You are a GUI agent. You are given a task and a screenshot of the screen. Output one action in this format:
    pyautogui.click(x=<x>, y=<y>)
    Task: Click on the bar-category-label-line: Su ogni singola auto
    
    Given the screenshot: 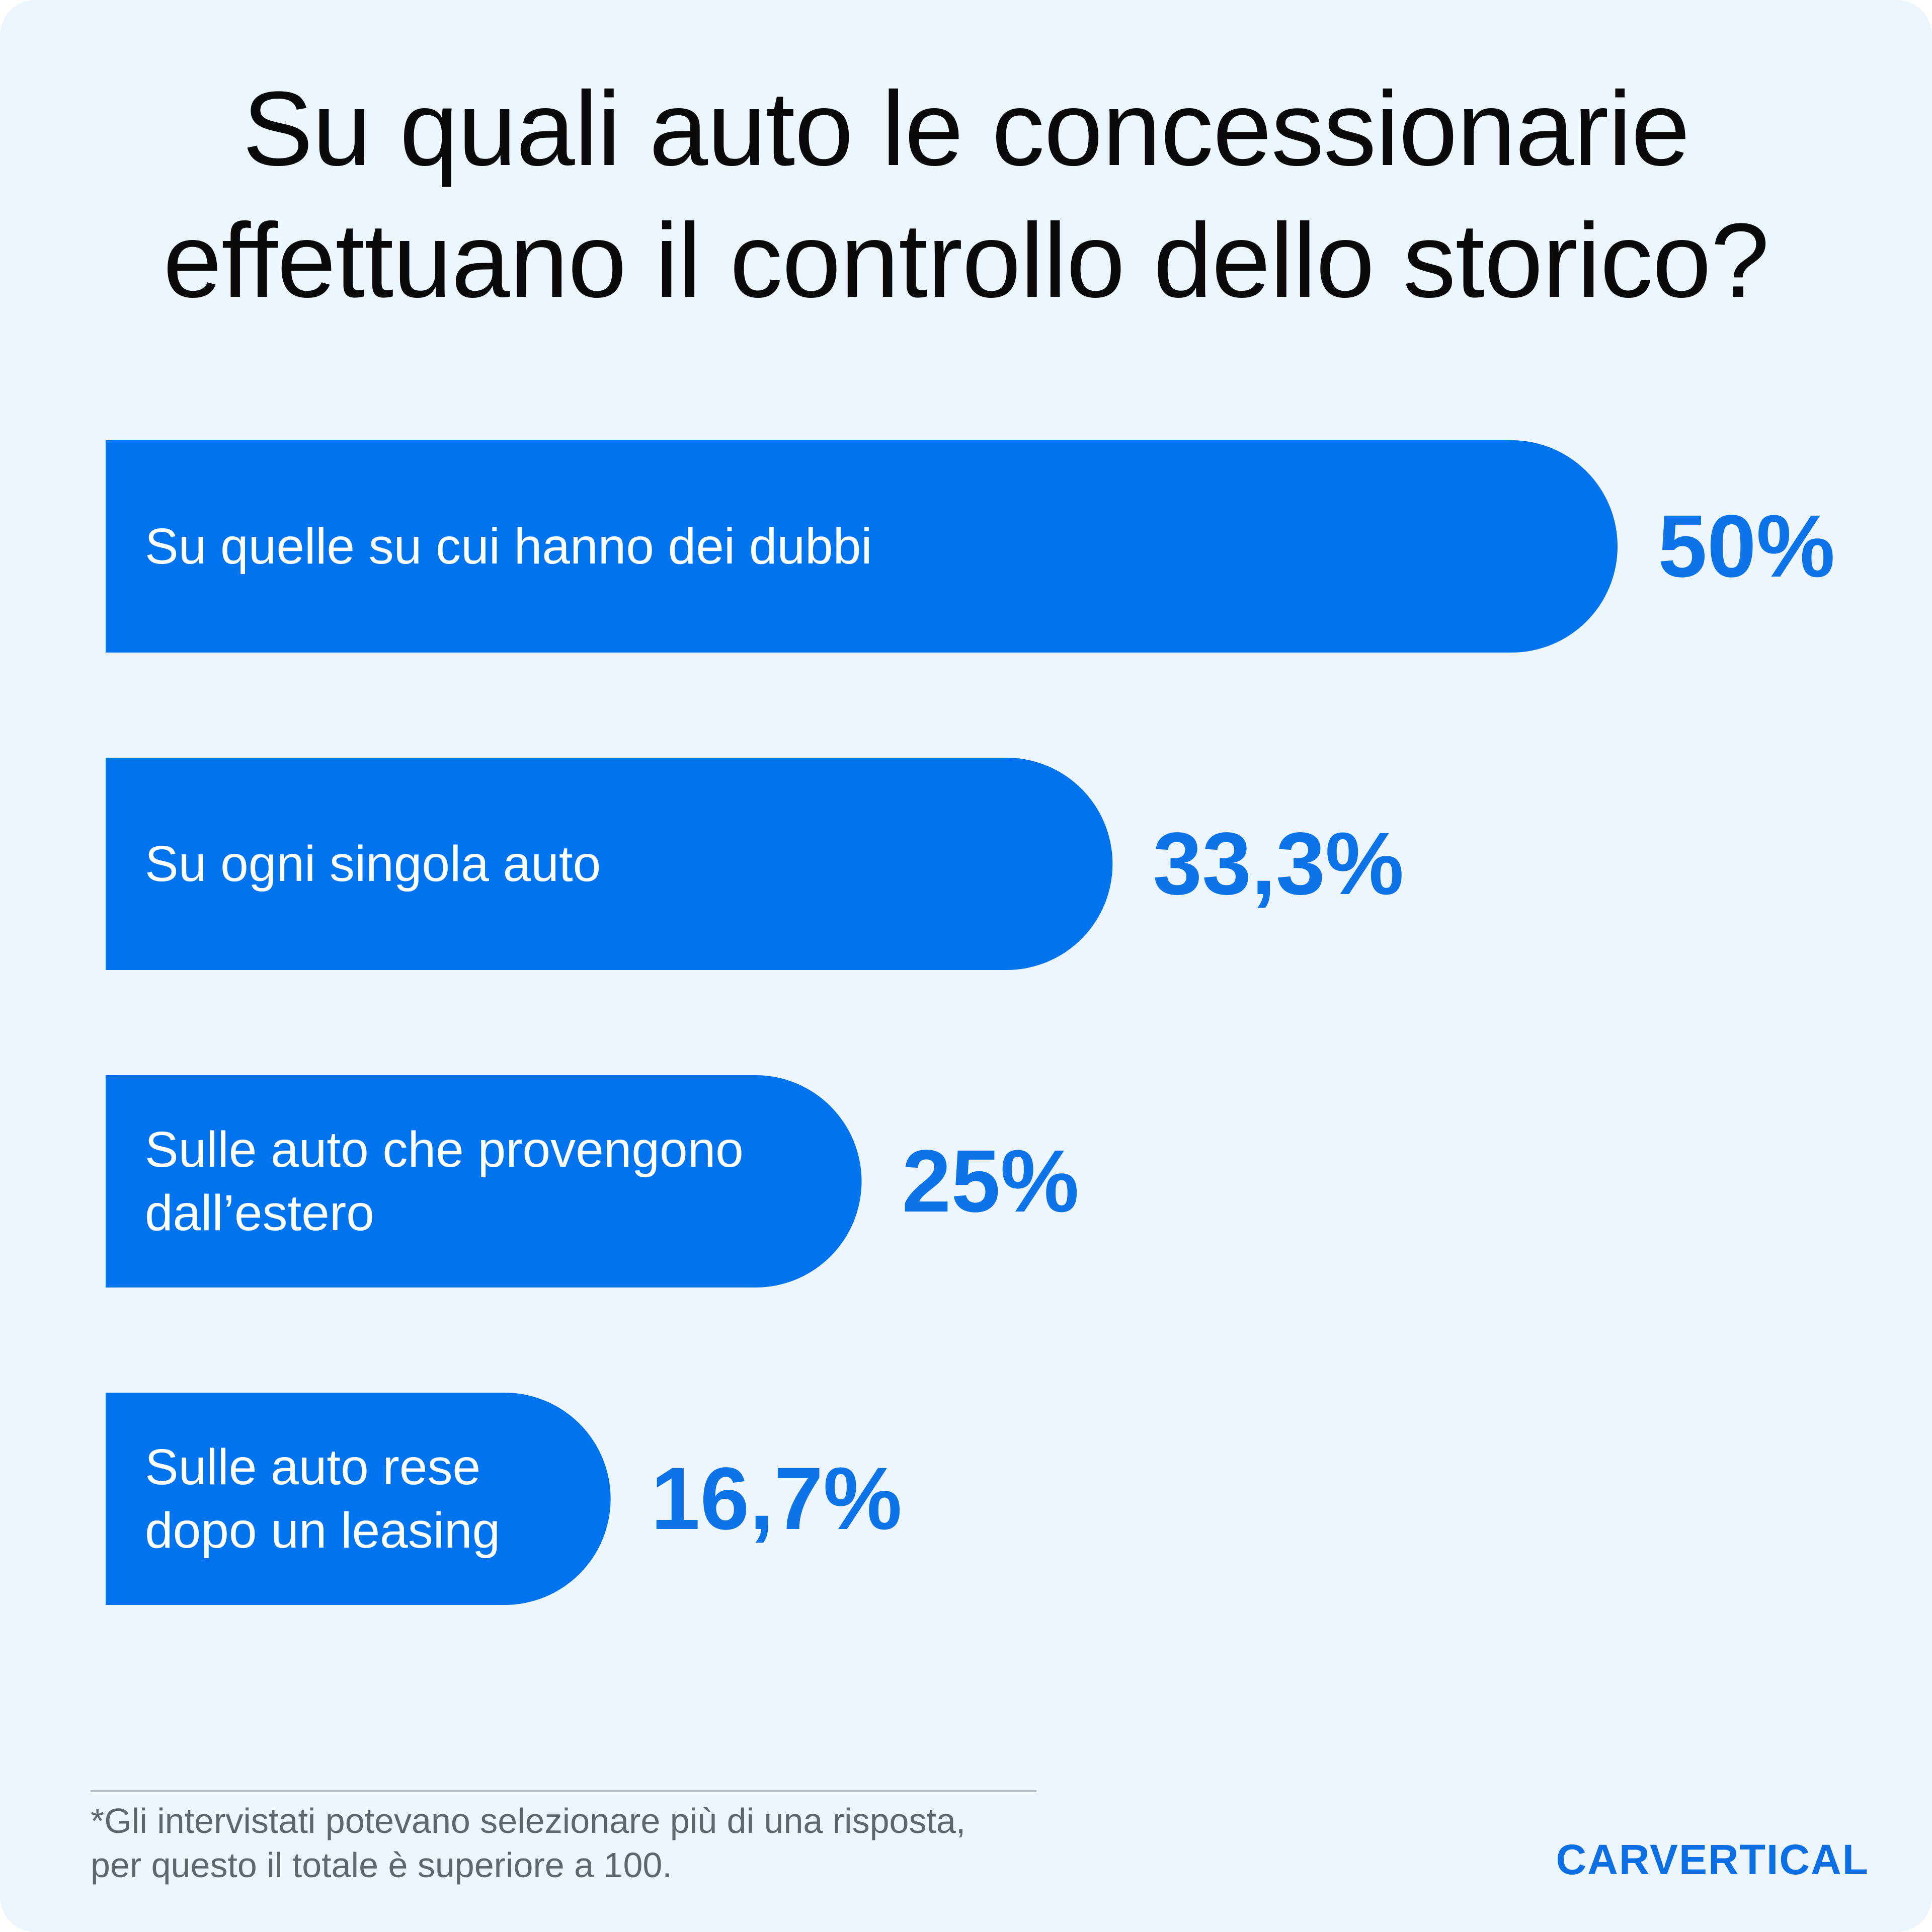 What is the action you would take?
    pyautogui.click(x=373, y=864)
    